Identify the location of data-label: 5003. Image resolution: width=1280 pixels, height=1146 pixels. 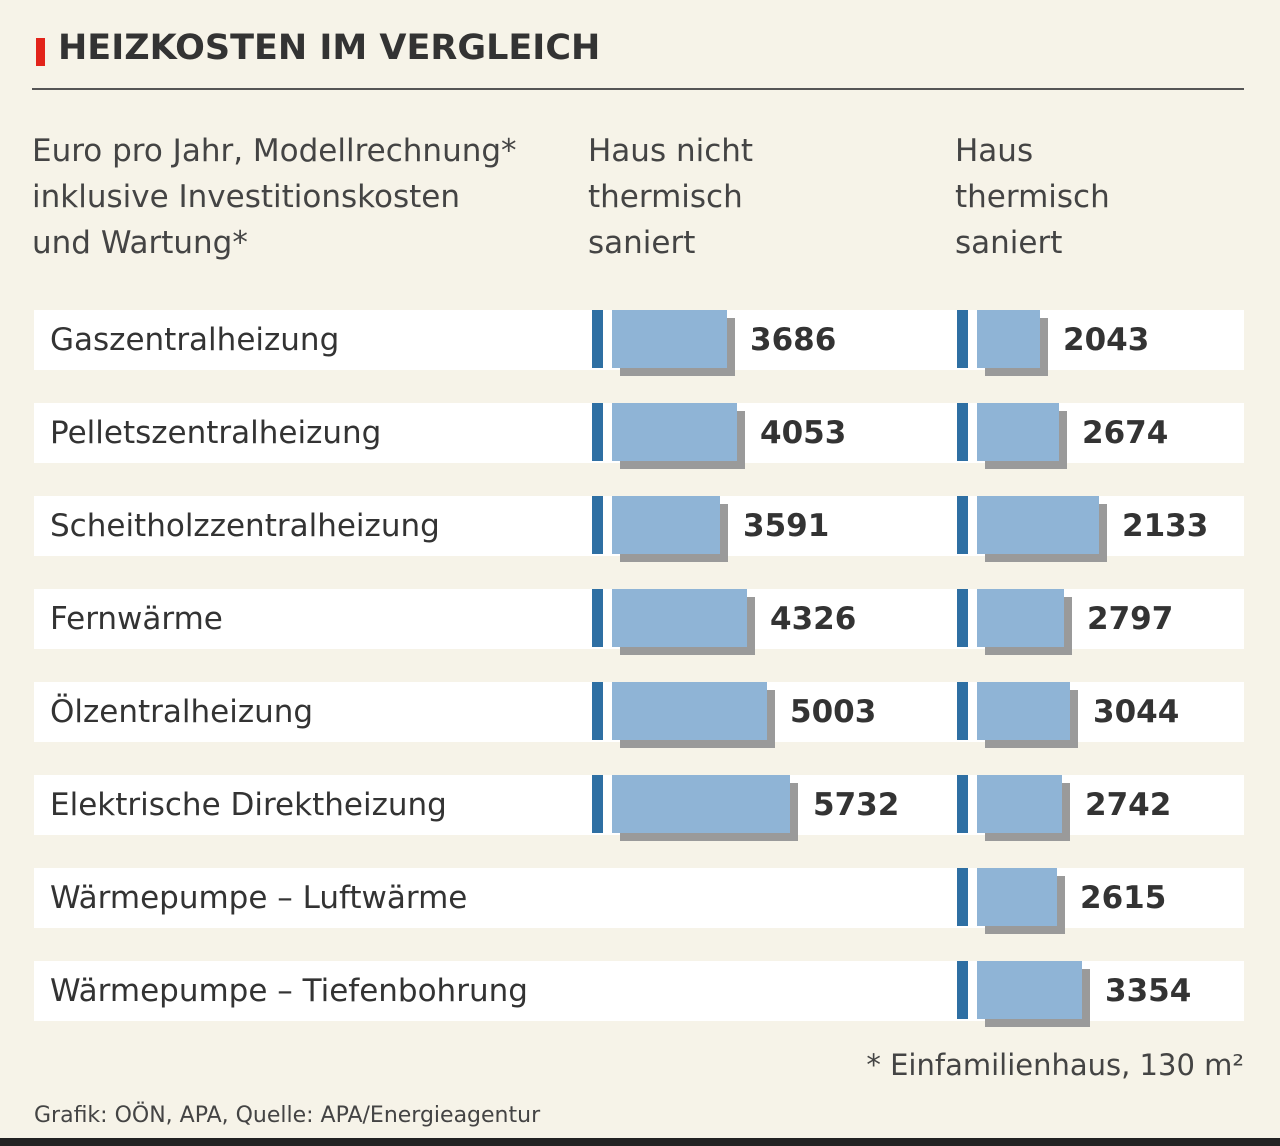
(833, 712).